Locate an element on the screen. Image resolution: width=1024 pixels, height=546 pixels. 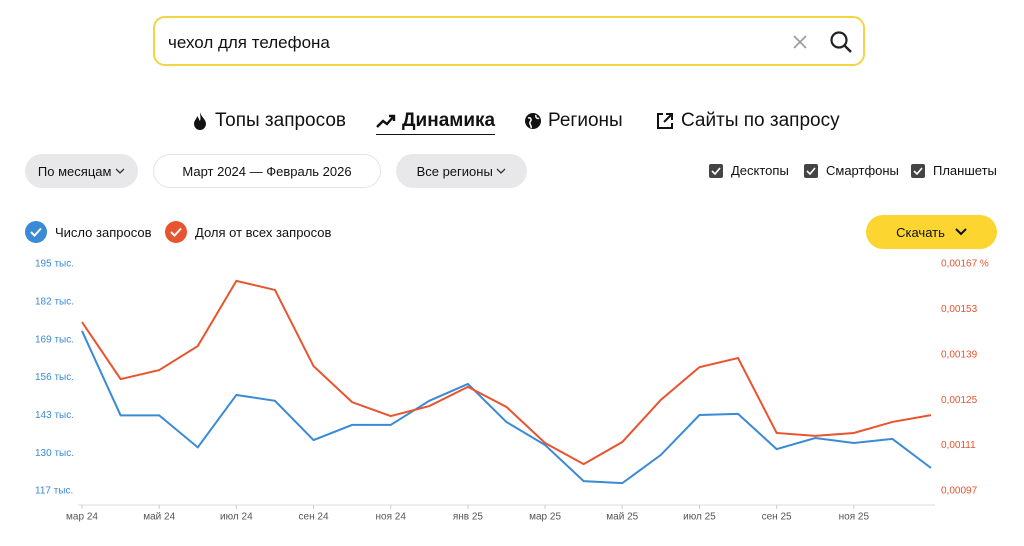
select-label: Все регионы is located at coordinates (454, 171).